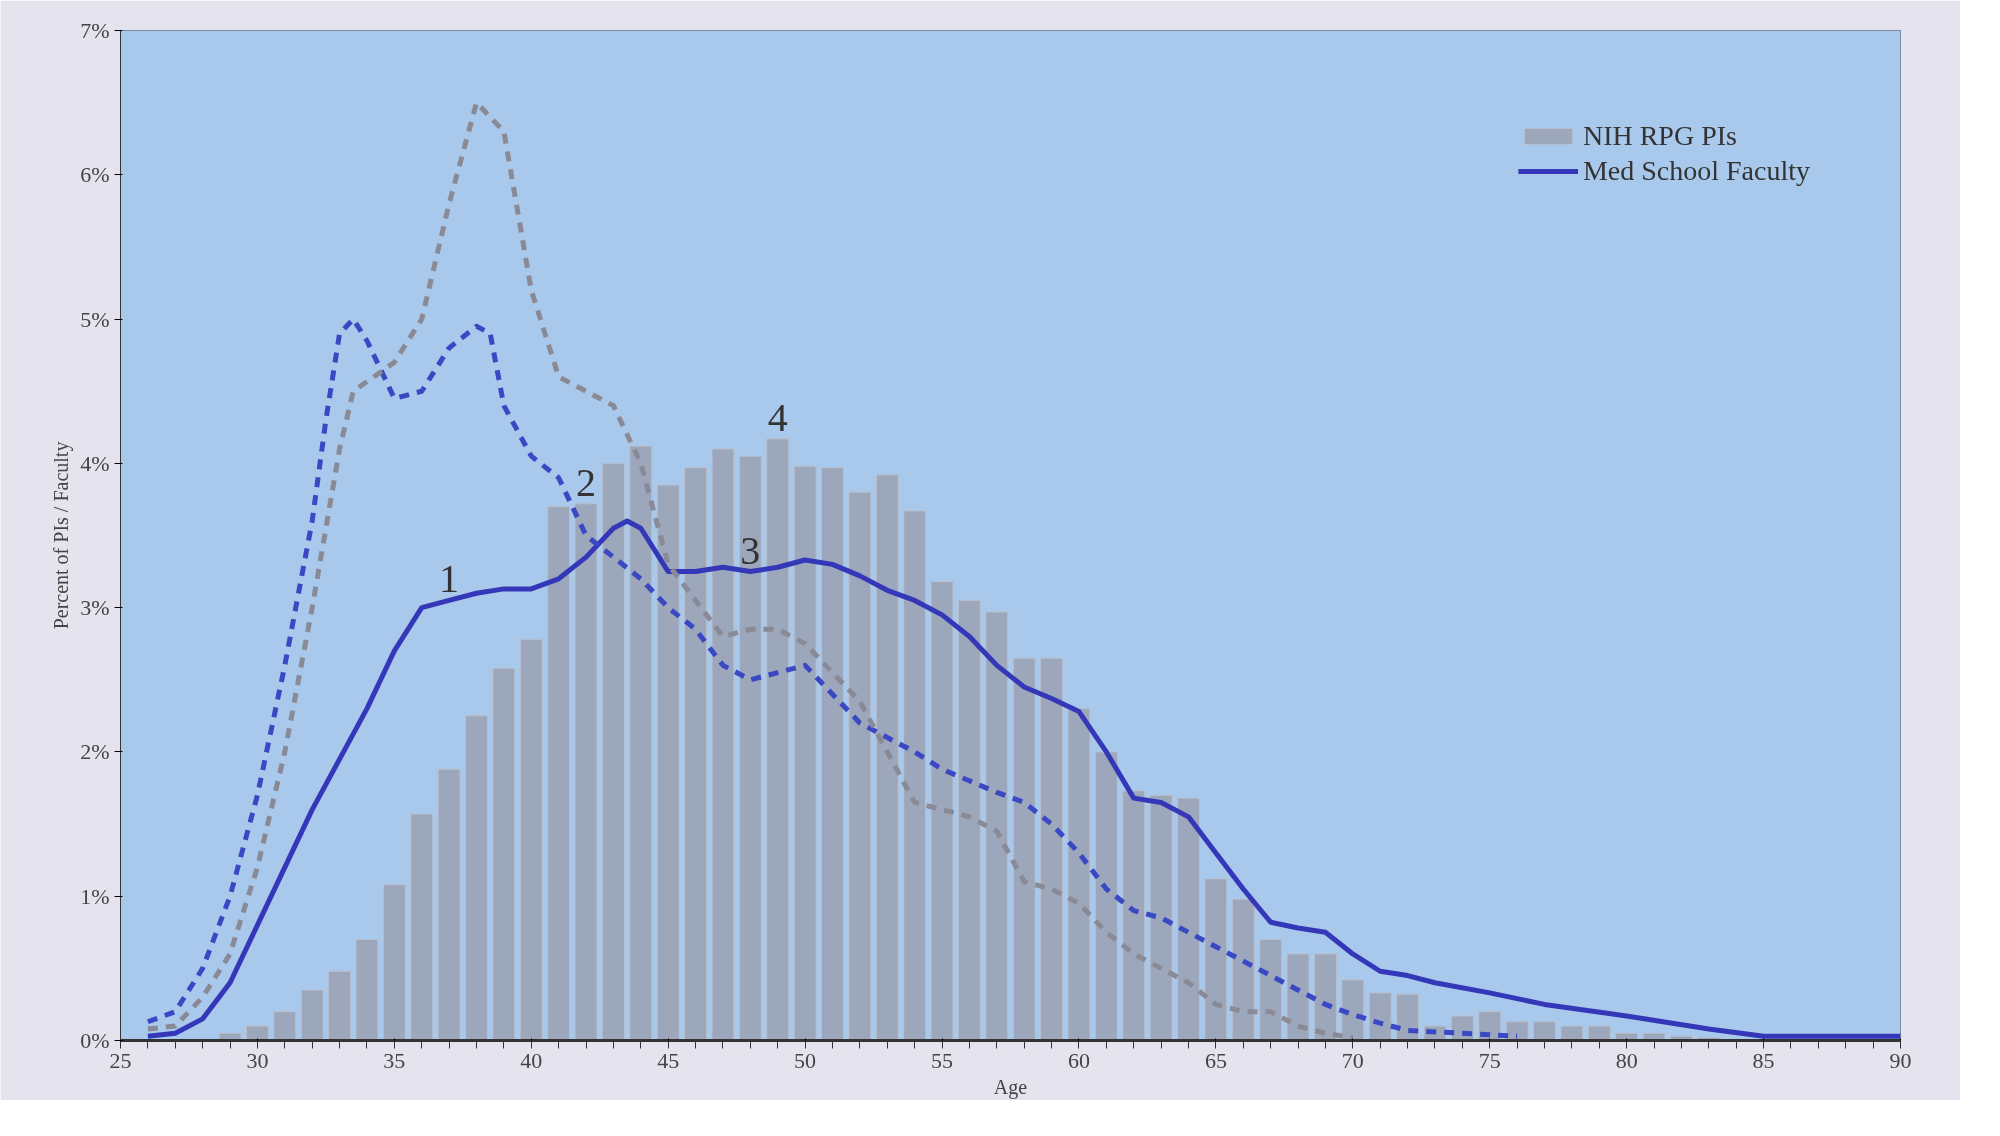  Describe the element at coordinates (1900, 1060) in the screenshot. I see `x-tick-label: 90` at that location.